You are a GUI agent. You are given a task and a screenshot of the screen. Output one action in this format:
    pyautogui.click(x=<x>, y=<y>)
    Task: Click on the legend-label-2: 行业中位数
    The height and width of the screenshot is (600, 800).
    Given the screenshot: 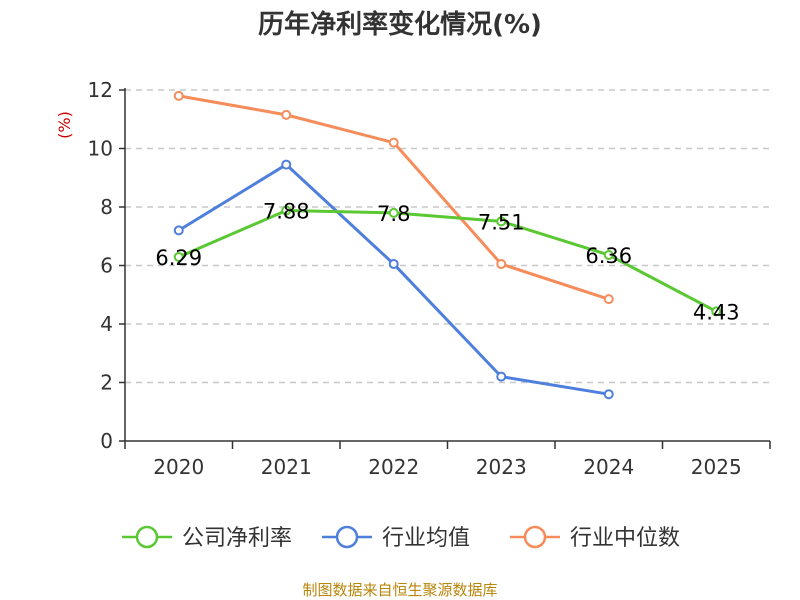 What is the action you would take?
    pyautogui.click(x=625, y=538)
    